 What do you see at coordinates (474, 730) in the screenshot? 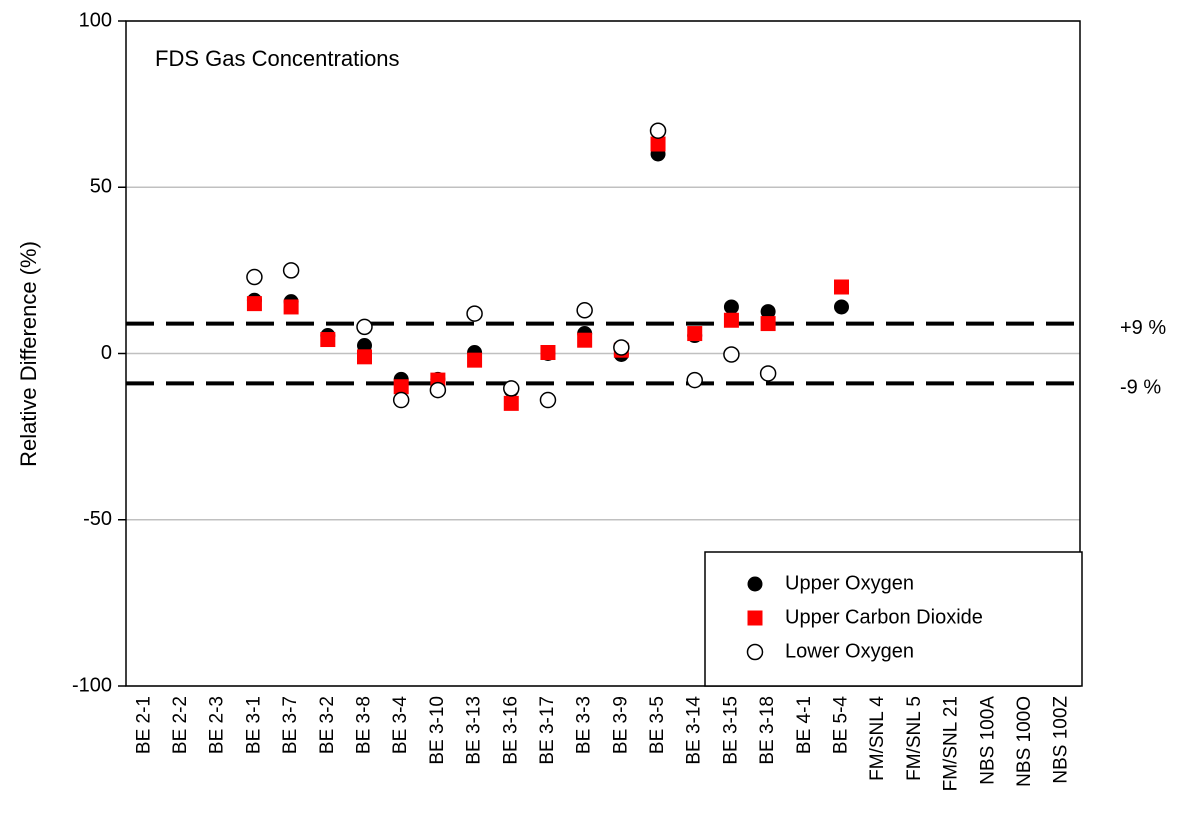
I see `x-tick-label: BE 3-13` at bounding box center [474, 730].